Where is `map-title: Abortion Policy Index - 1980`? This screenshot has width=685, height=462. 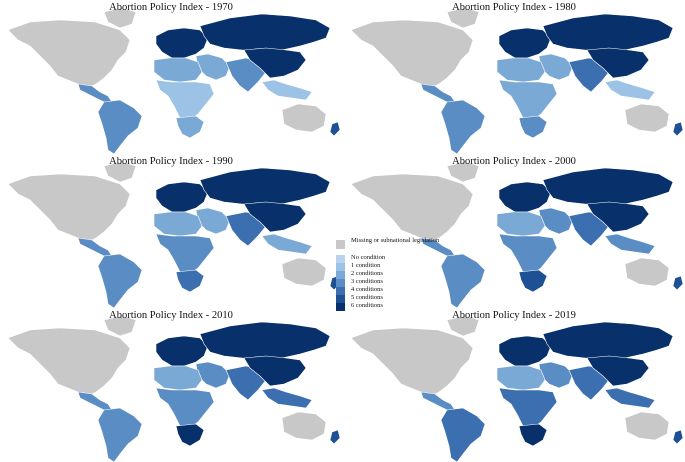 map-title: Abortion Policy Index - 1980 is located at coordinates (514, 7).